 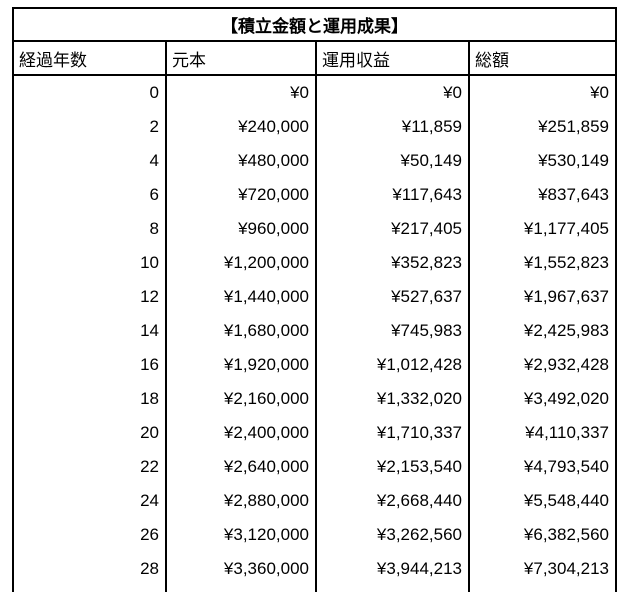 What do you see at coordinates (240, 297) in the screenshot?
I see `cell-principal: ¥1,440,000` at bounding box center [240, 297].